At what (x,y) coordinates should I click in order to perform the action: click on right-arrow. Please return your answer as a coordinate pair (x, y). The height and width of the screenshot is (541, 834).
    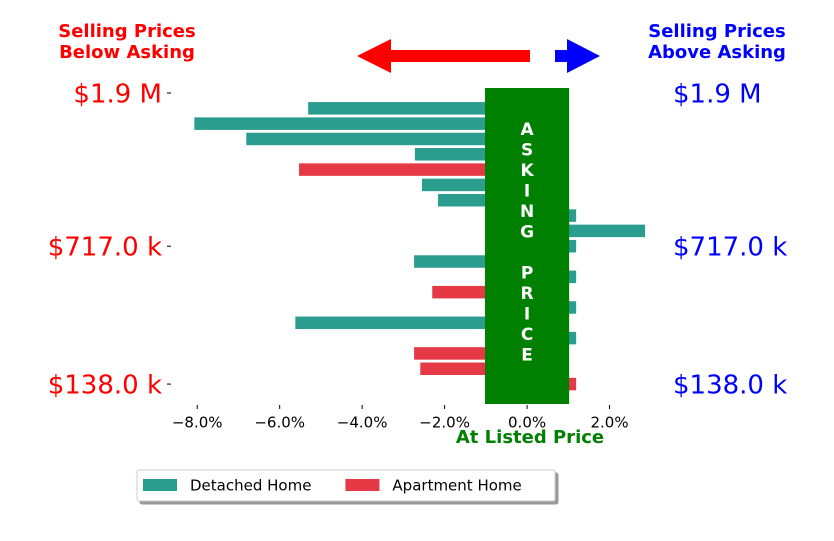
    Looking at the image, I should click on (577, 56).